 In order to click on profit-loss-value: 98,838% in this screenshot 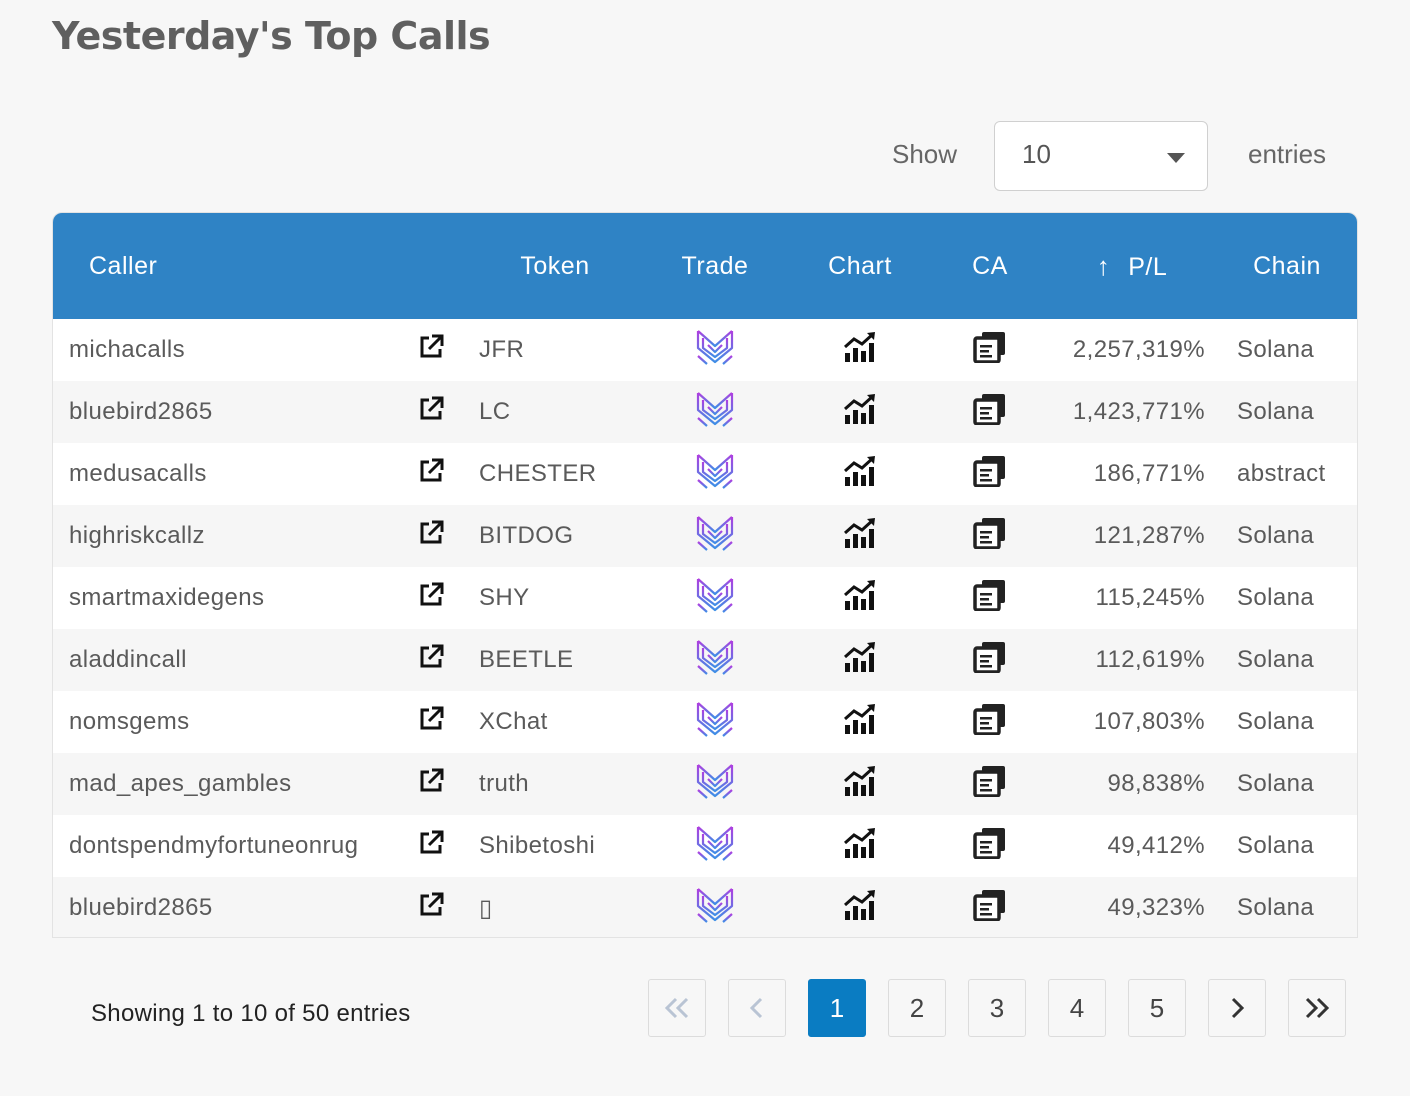, I will do `click(1156, 783)`.